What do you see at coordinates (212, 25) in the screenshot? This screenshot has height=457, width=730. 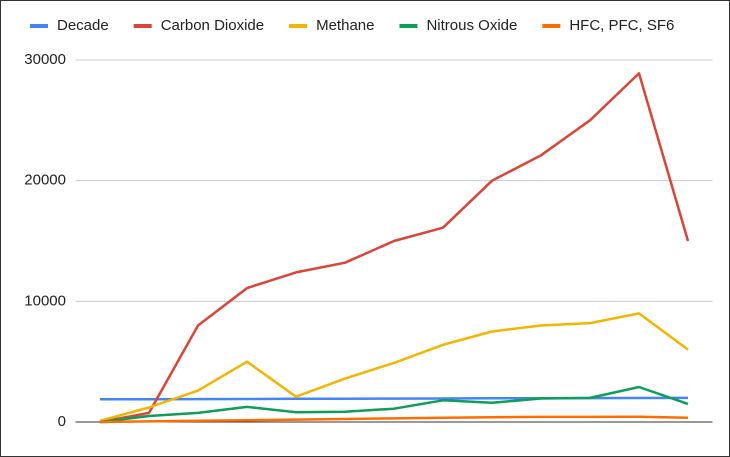 I see `legend-label: Carbon Dioxide` at bounding box center [212, 25].